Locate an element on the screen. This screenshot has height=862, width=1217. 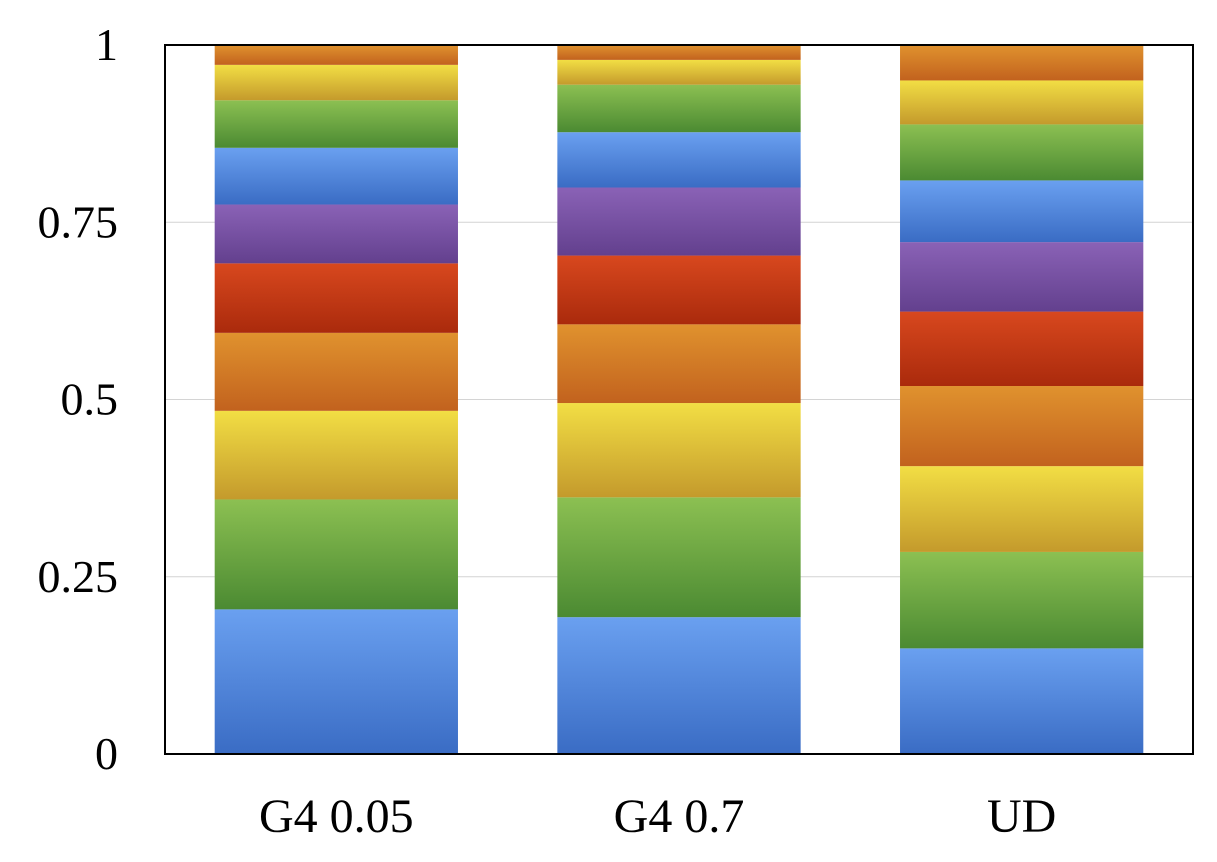
y-tick-label: 0.25 is located at coordinates (78, 576).